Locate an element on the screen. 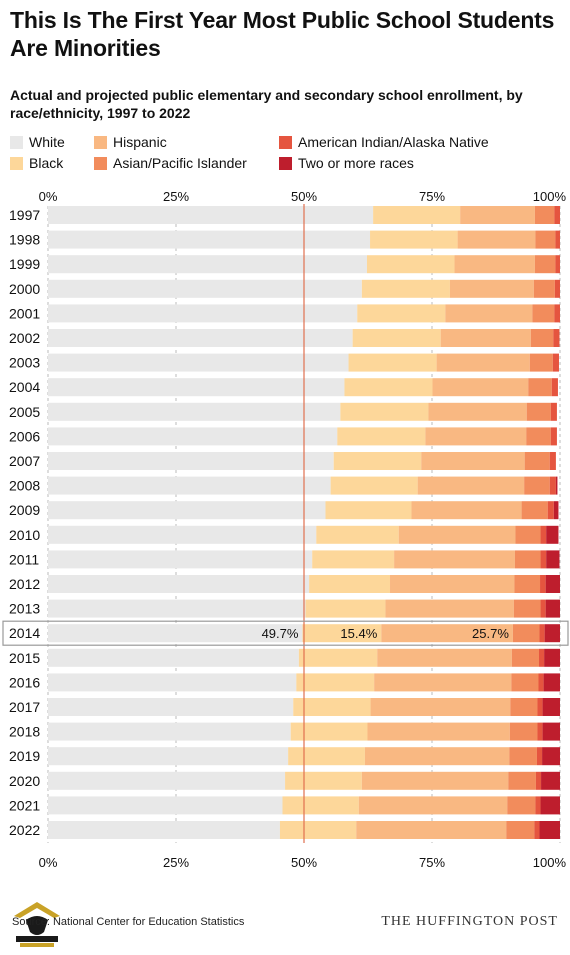  data-label: 25.7% is located at coordinates (490, 633).